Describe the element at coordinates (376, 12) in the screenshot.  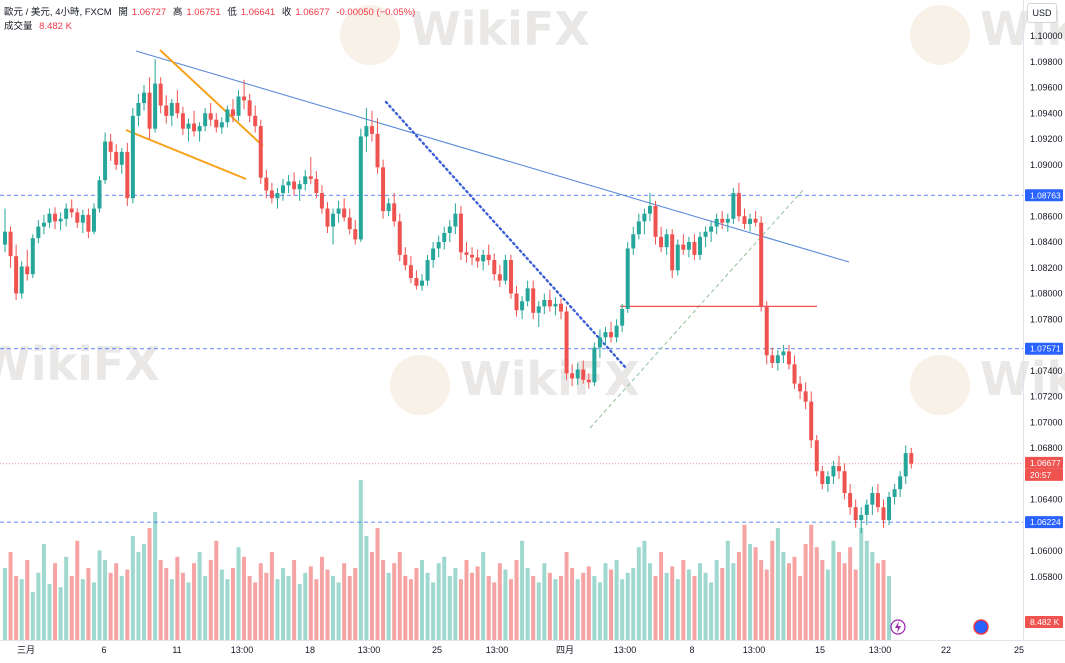
I see `change-value: -0.00050 (−0.05%)` at that location.